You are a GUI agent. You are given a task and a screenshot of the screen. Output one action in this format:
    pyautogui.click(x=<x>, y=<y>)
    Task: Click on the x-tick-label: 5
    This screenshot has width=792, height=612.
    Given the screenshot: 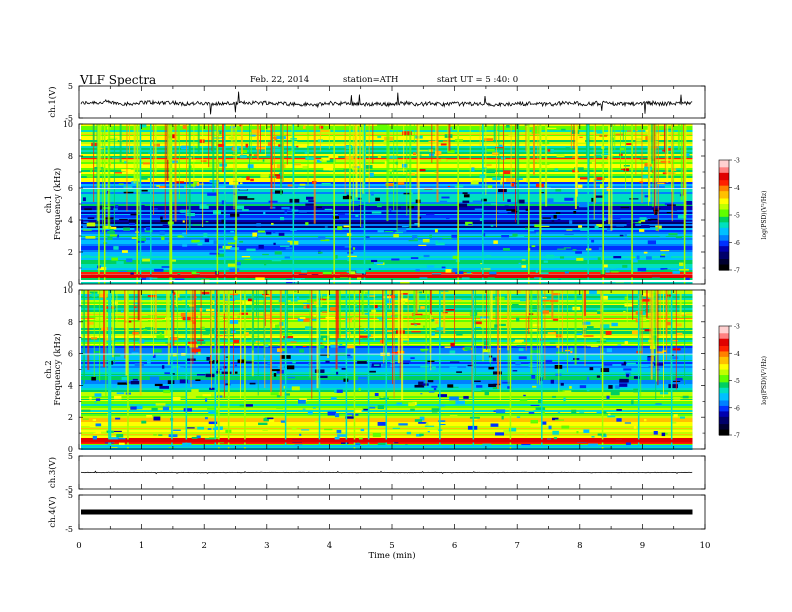 What is the action you would take?
    pyautogui.click(x=391, y=546)
    